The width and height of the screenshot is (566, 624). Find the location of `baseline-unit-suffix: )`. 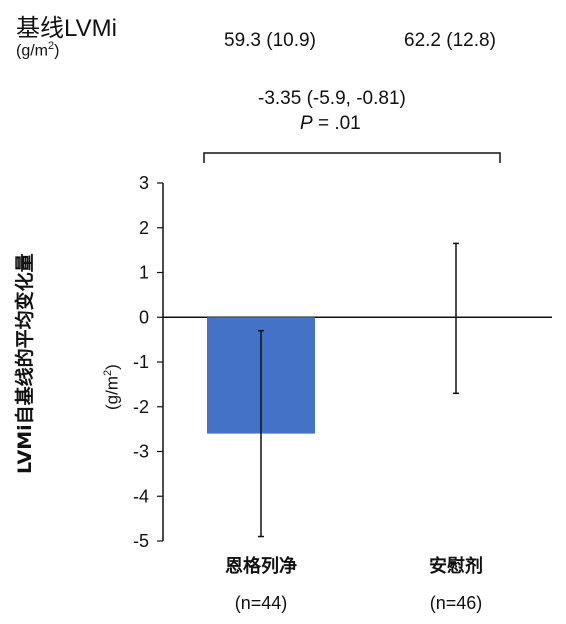

baseline-unit-suffix: ) is located at coordinates (57, 51).